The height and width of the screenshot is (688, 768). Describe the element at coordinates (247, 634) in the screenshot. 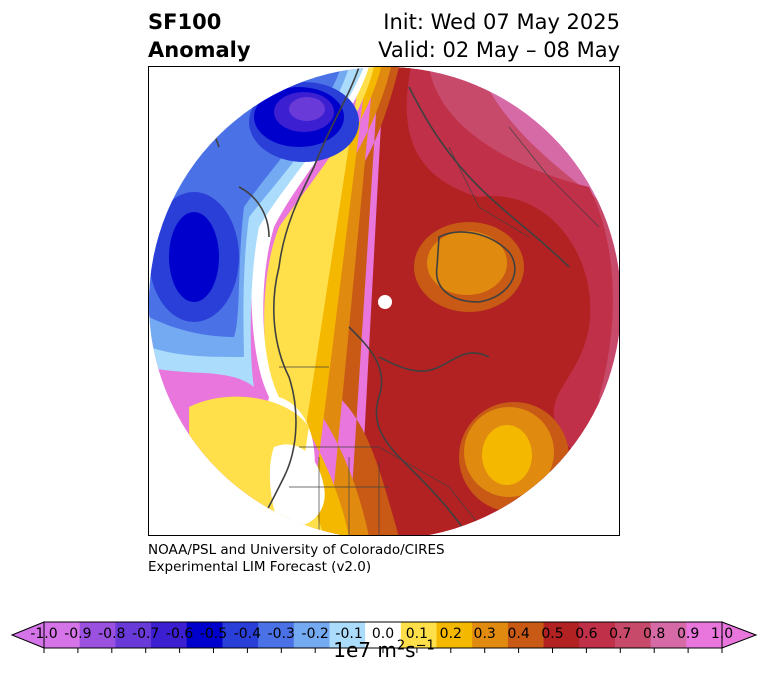

I see `colorbar-tick-label: -0.4` at that location.